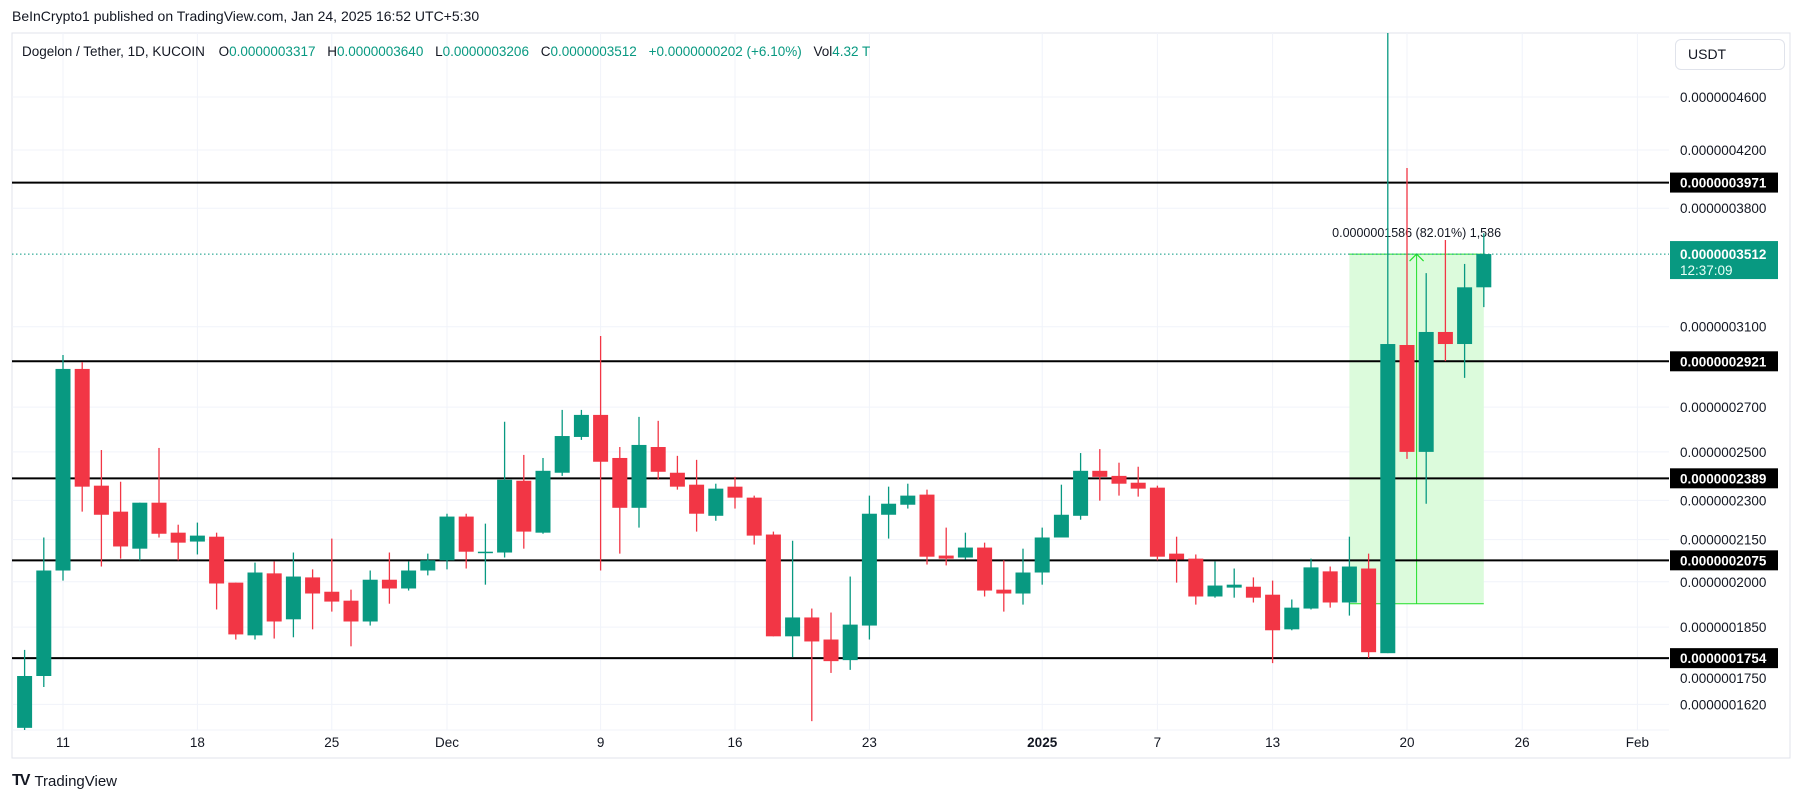  I want to click on close-label: C, so click(545, 51).